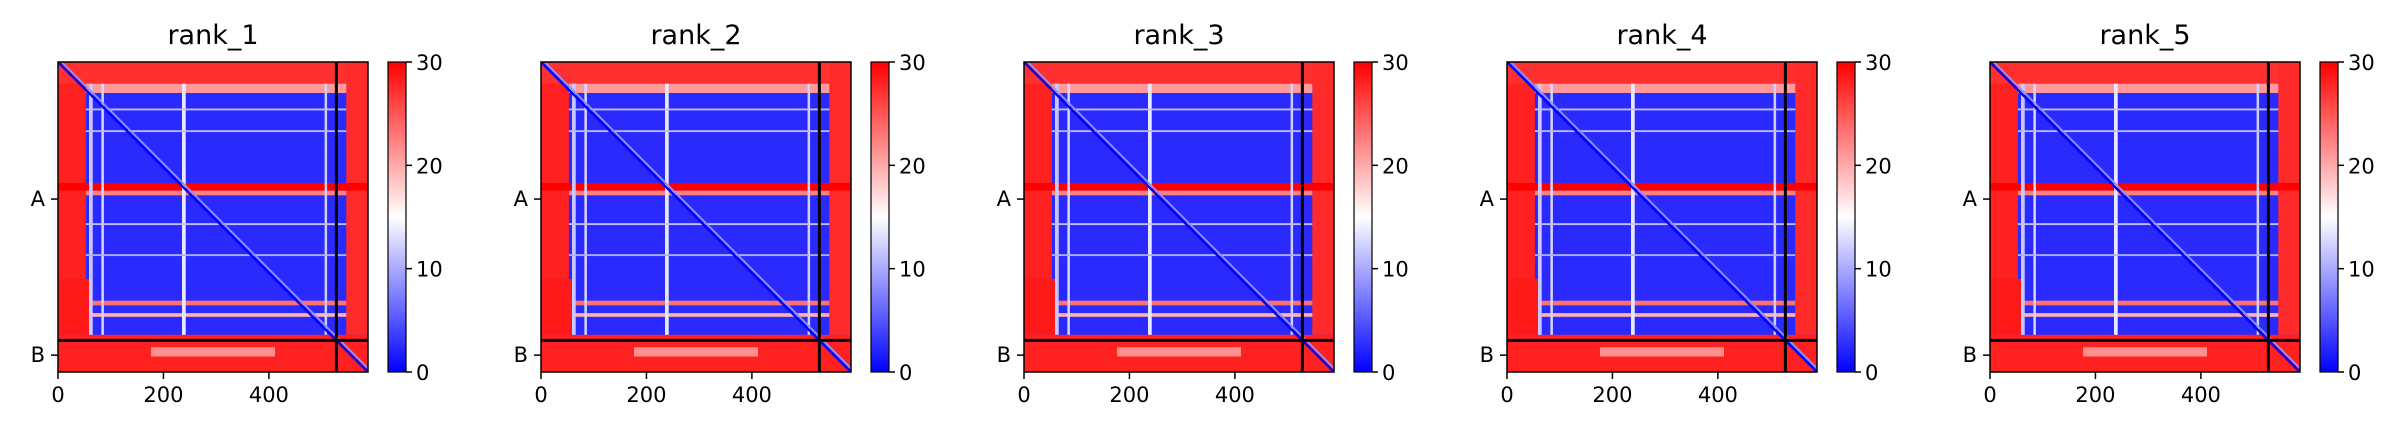  Describe the element at coordinates (2144, 35) in the screenshot. I see `panel-title: rank_5` at that location.